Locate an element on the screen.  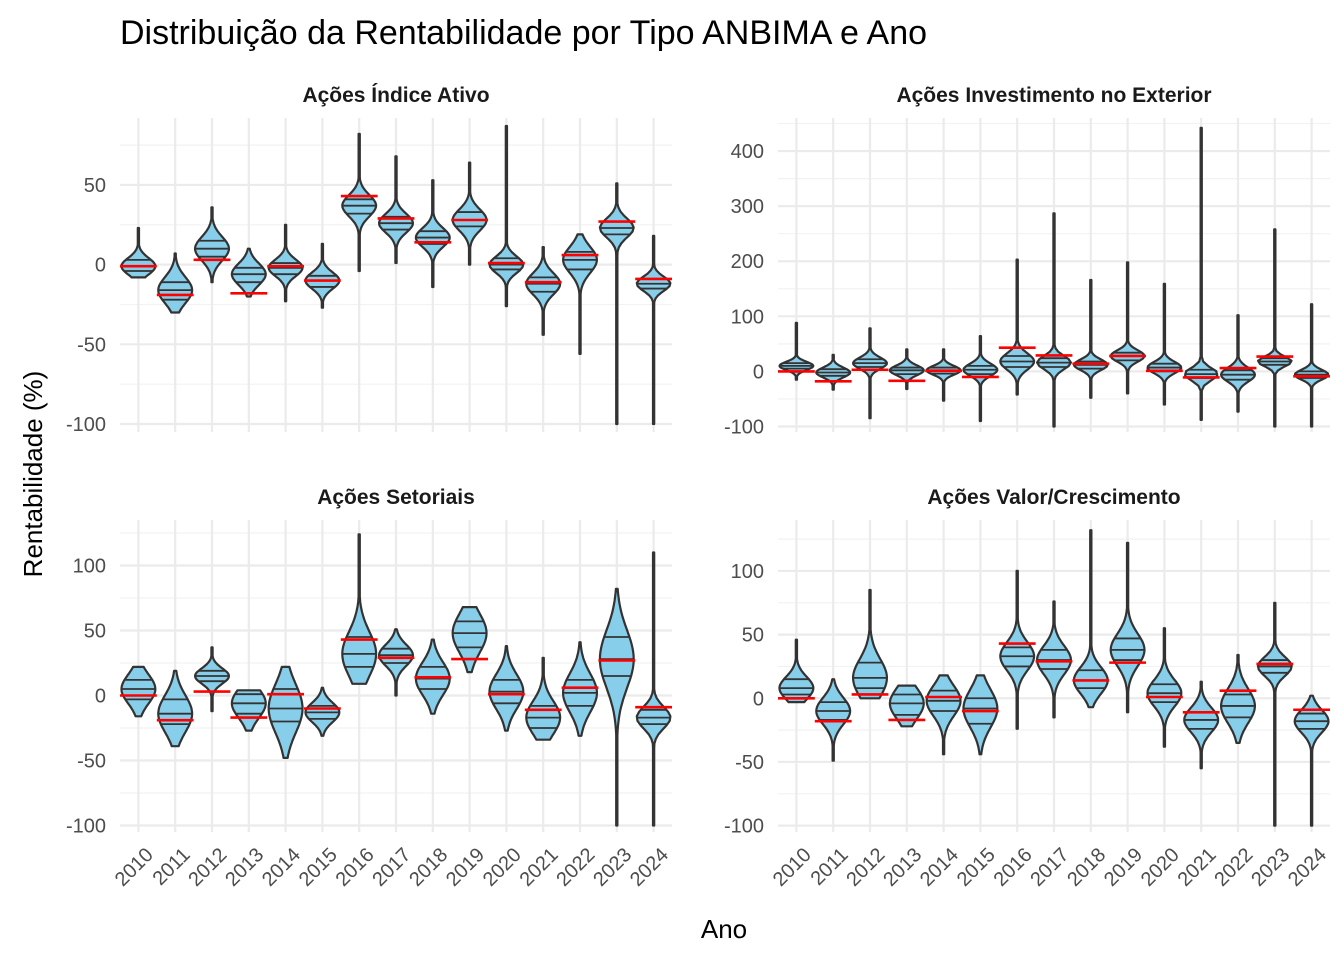
facet-title: Ações Investimento no Exterior is located at coordinates (1053, 95).